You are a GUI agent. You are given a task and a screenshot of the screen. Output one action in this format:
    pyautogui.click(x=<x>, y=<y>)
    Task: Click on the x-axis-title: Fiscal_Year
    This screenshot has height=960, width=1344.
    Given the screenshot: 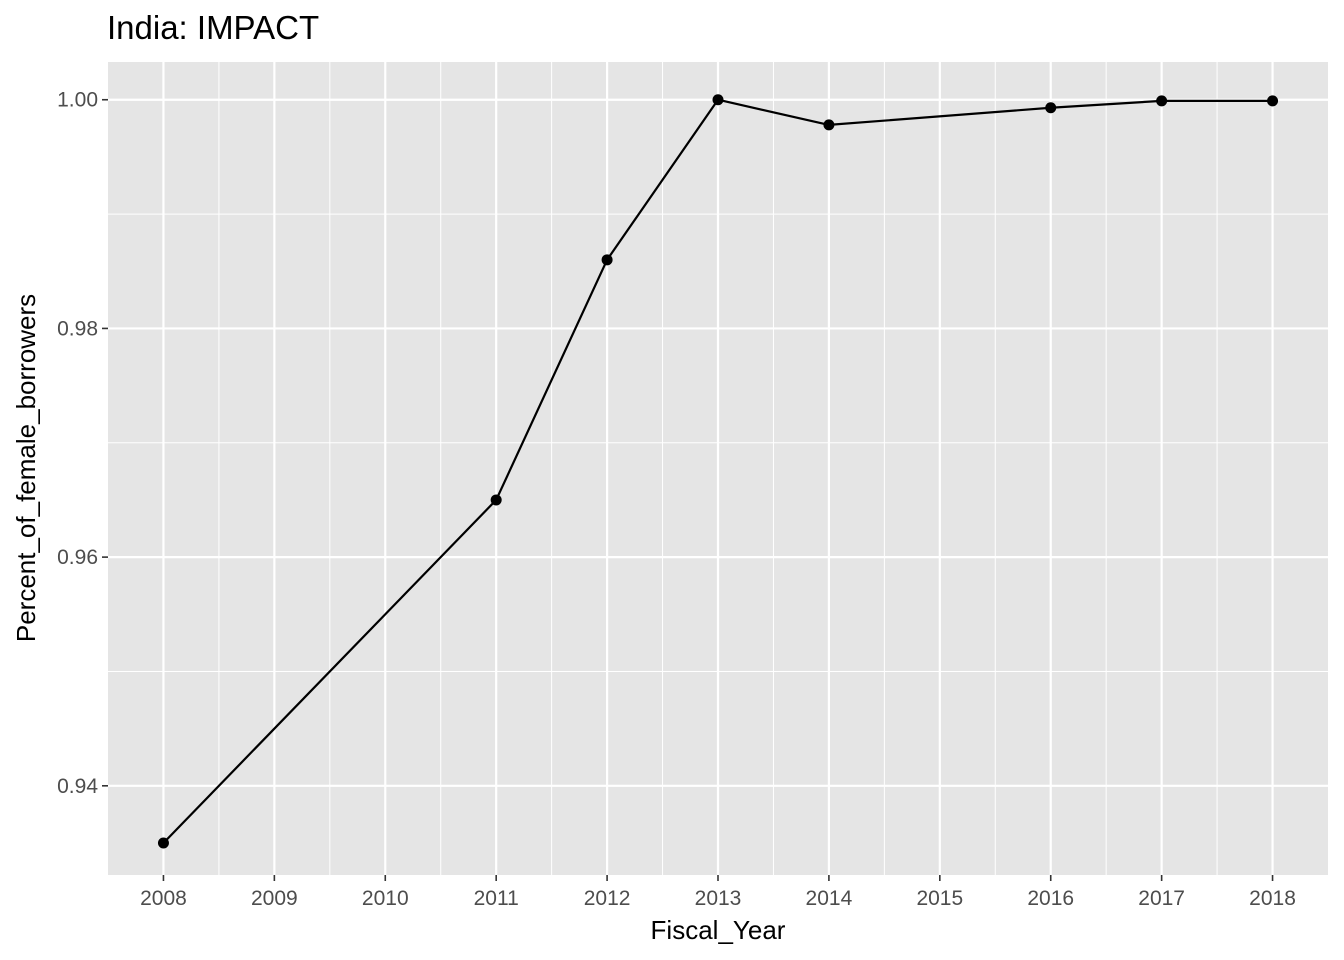 What is the action you would take?
    pyautogui.click(x=718, y=930)
    